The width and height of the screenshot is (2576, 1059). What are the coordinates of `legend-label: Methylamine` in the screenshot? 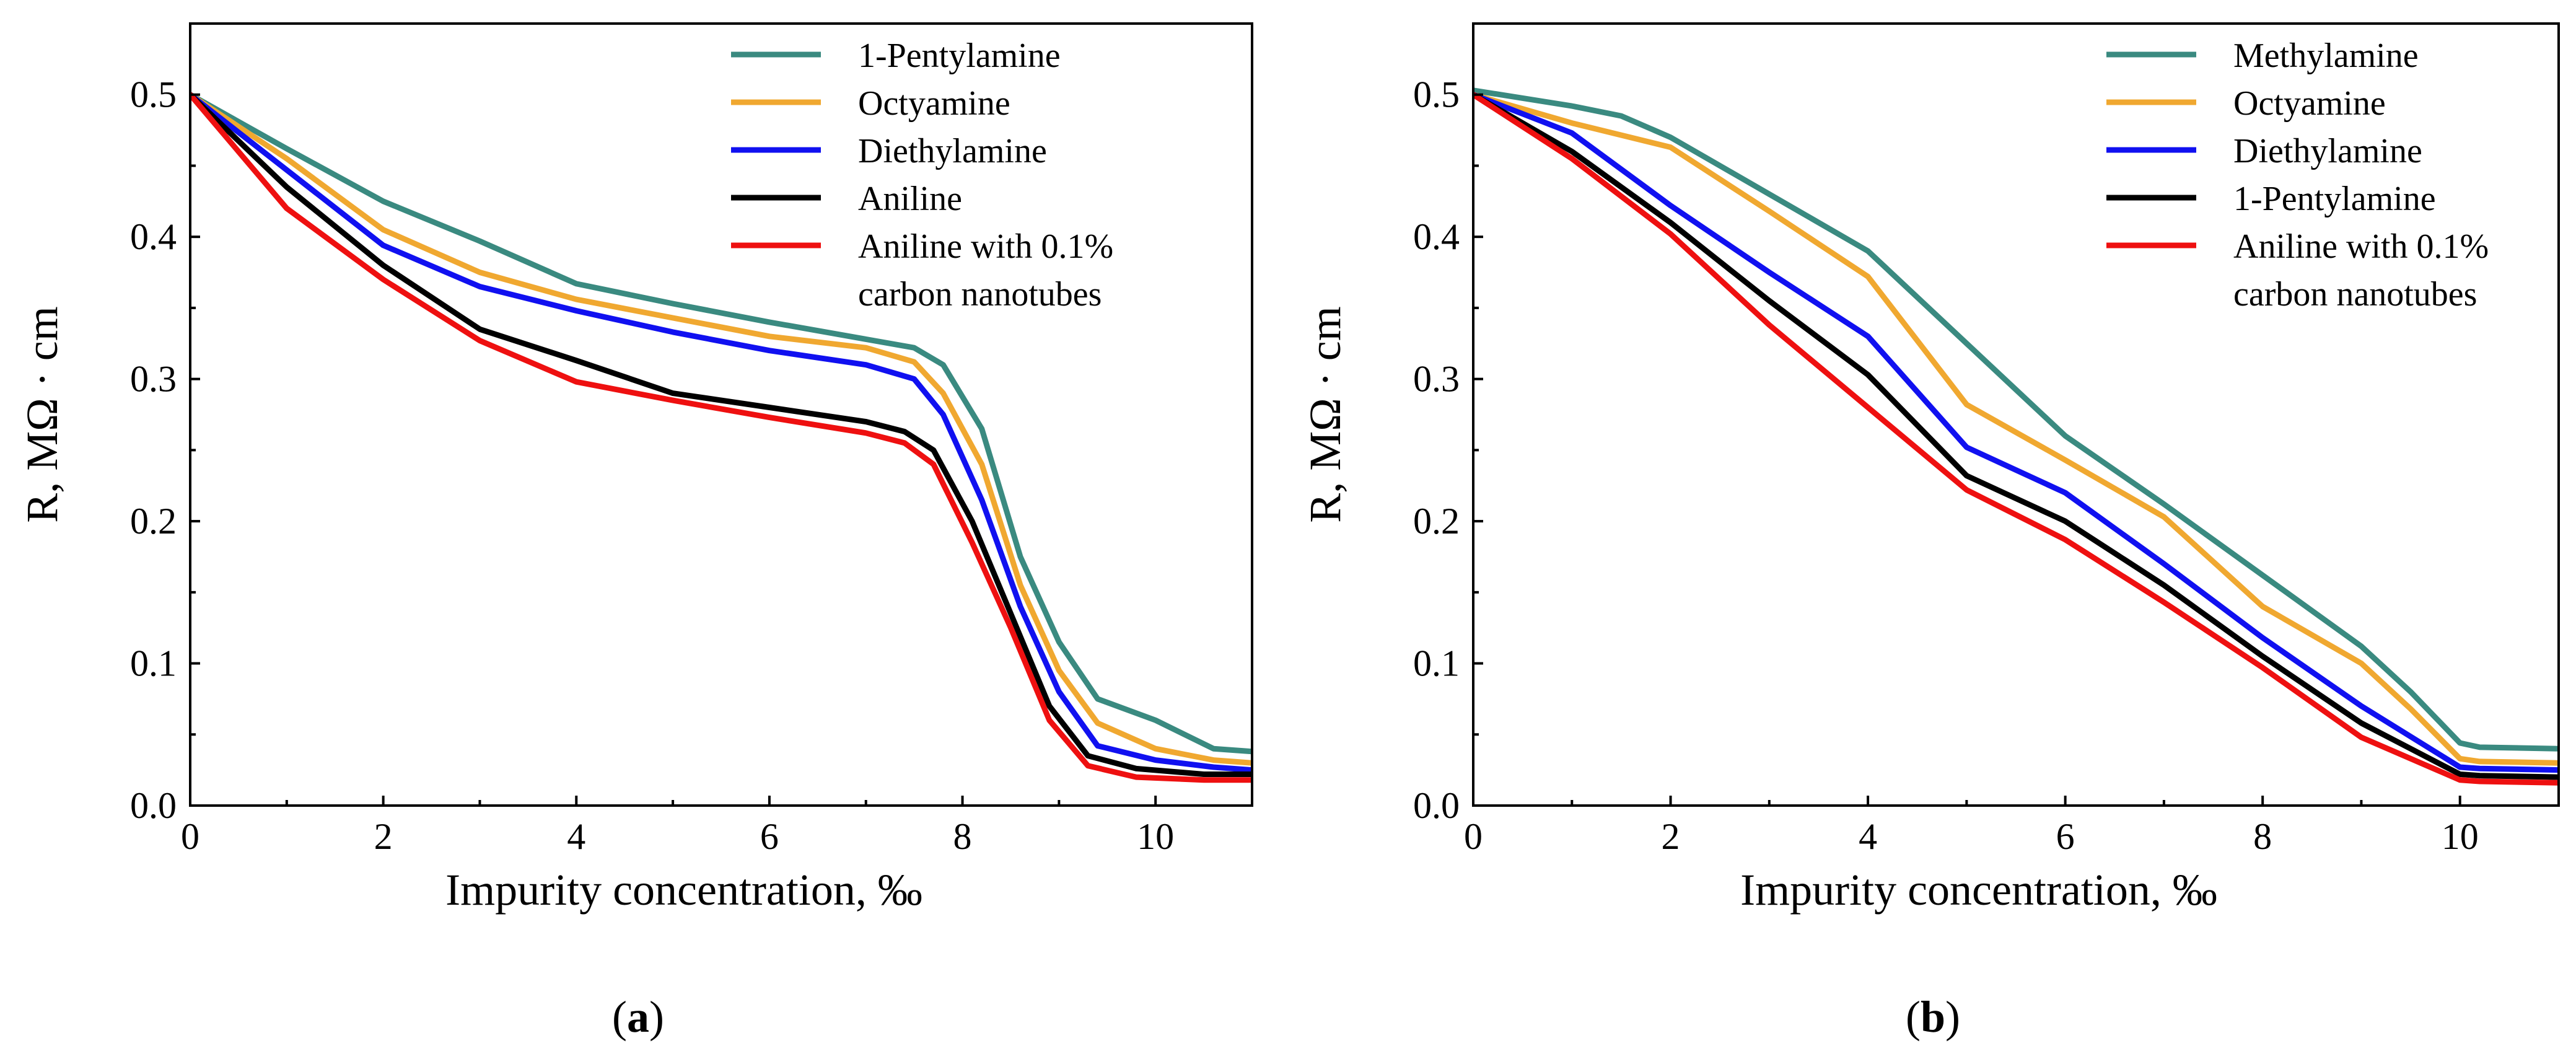 It's located at (2326, 56).